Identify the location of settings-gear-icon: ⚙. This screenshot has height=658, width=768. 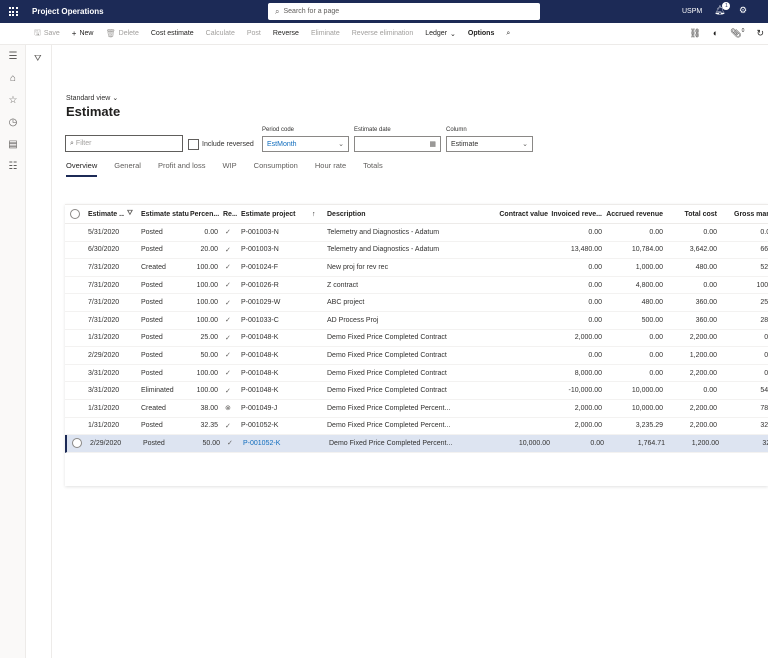
(743, 10).